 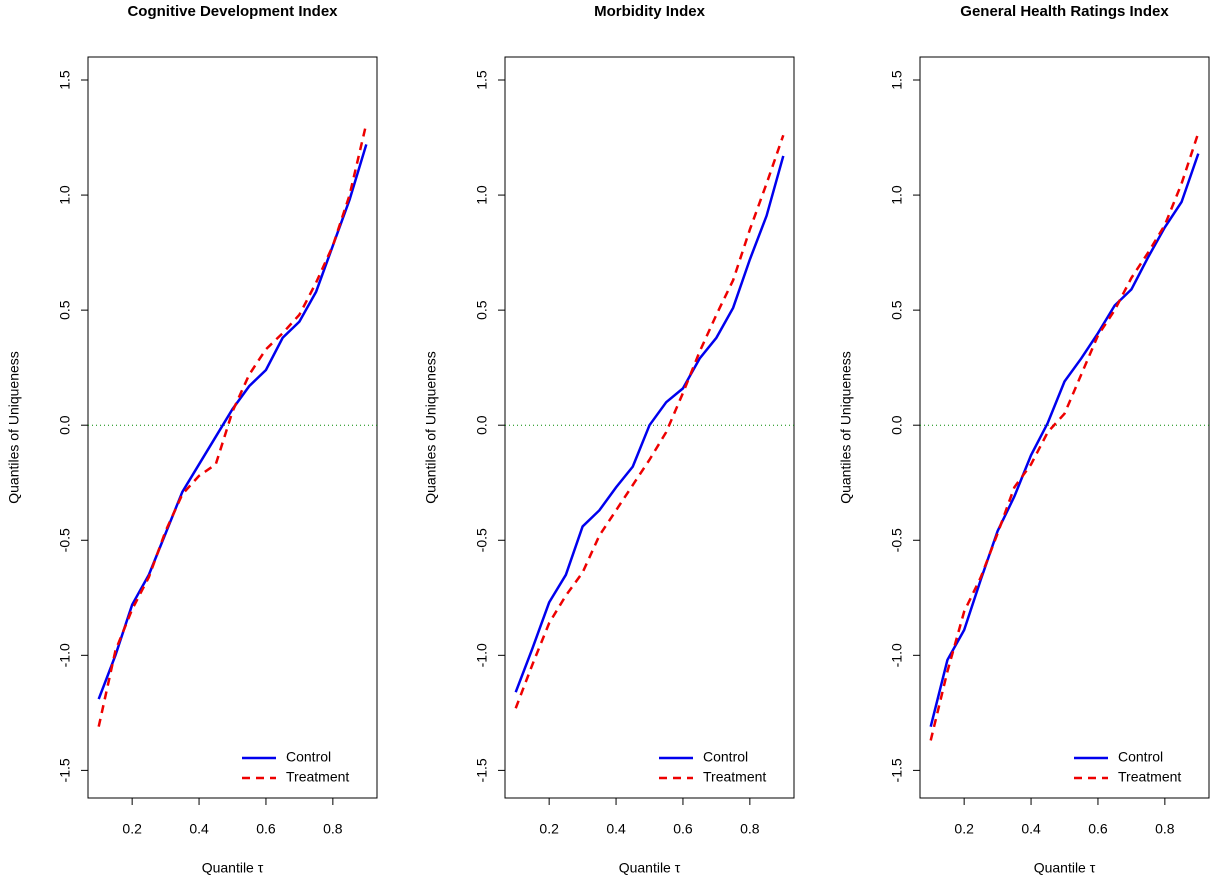 What do you see at coordinates (1064, 11) in the screenshot?
I see `panel-title: General Health Ratings Index` at bounding box center [1064, 11].